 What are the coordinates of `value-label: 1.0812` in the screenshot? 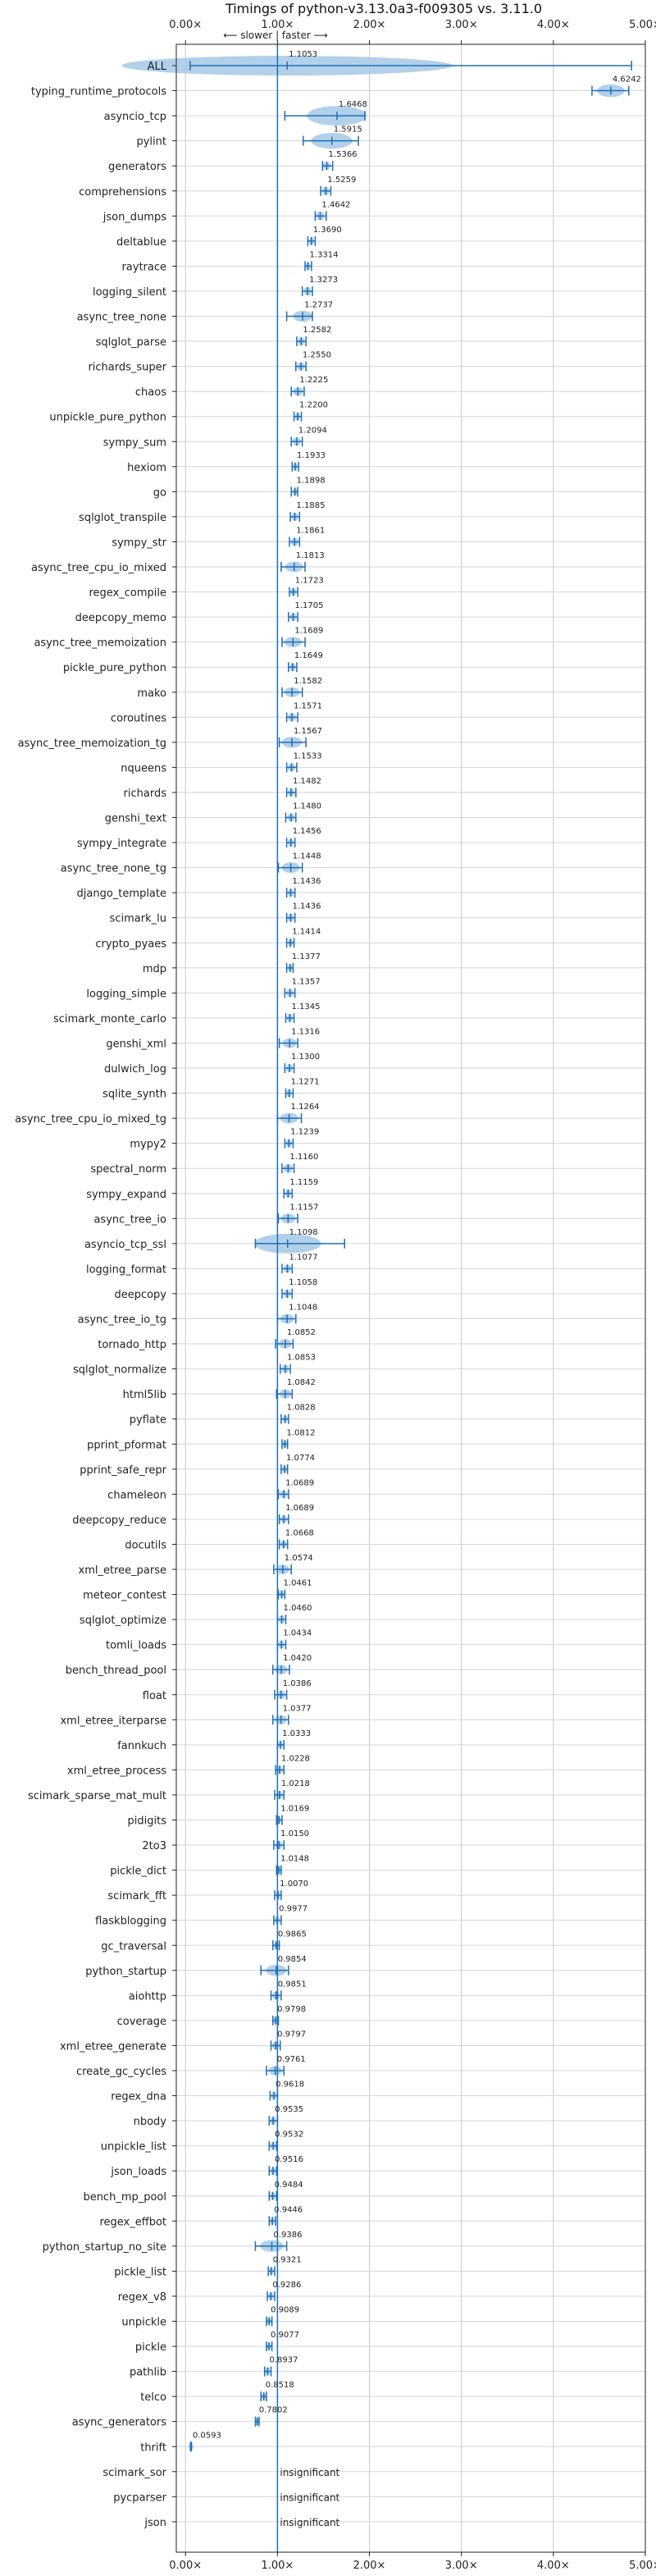 It's located at (300, 1433).